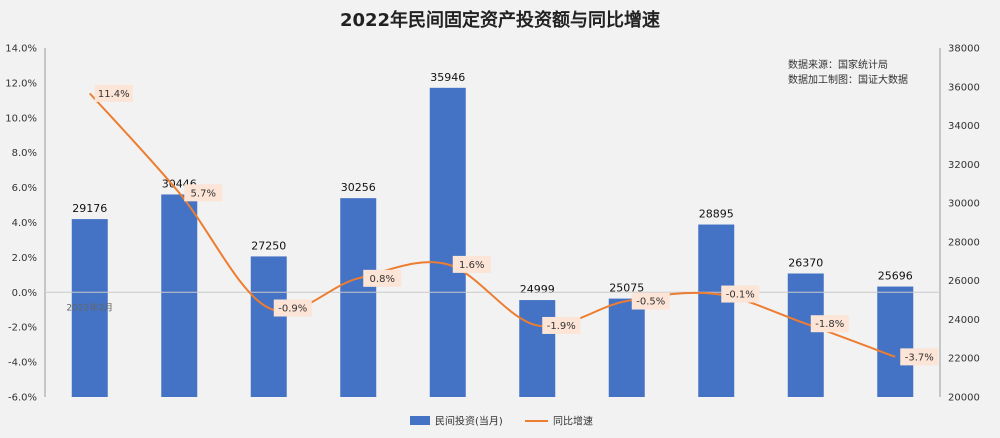 The image size is (1000, 438). What do you see at coordinates (716, 214) in the screenshot?
I see `bar-value-label: 28895` at bounding box center [716, 214].